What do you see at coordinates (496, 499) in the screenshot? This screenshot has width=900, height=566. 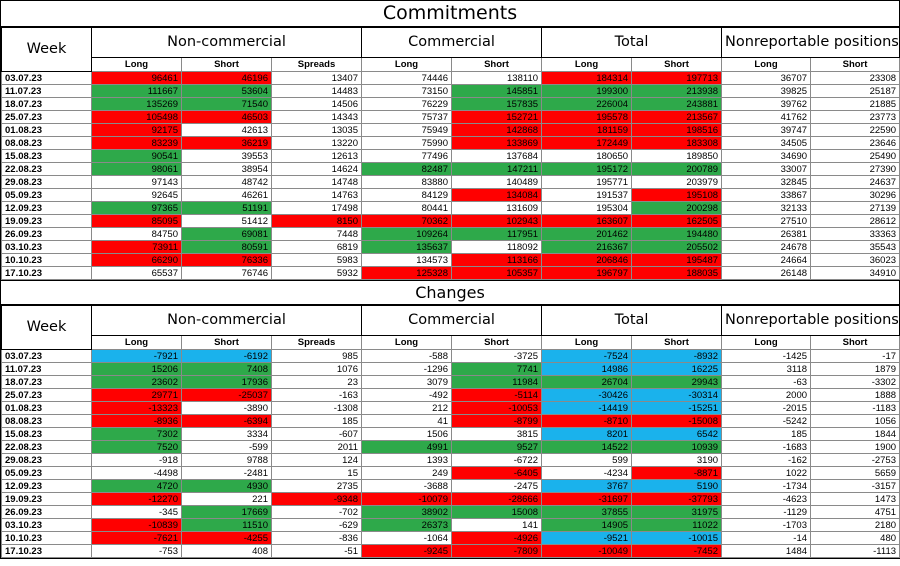 I see `value-cell: -28666` at bounding box center [496, 499].